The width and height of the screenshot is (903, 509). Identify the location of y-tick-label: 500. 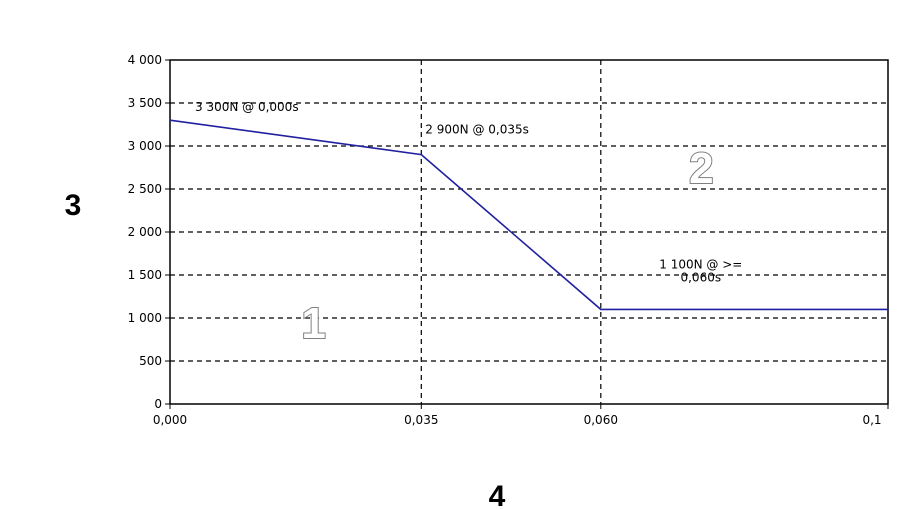
(150, 361).